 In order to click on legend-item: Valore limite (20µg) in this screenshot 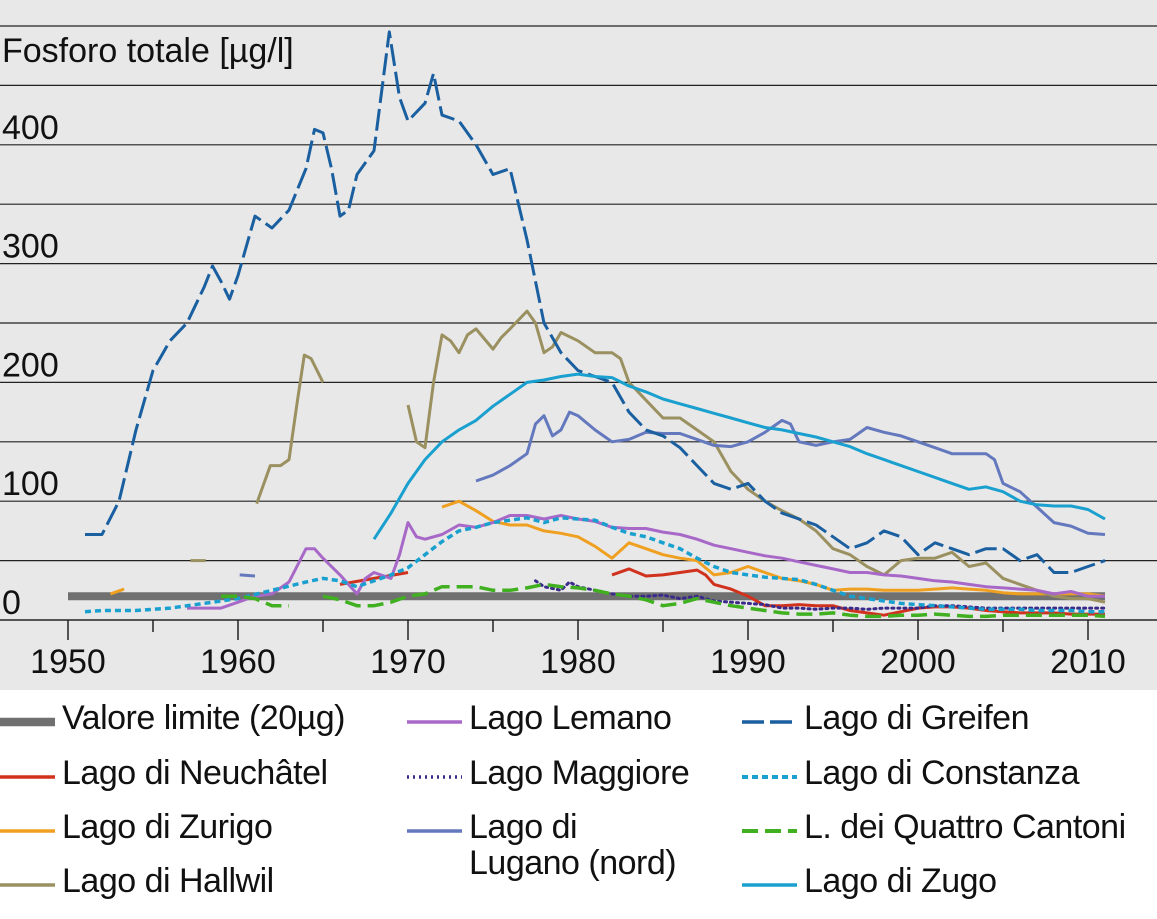, I will do `click(172, 718)`.